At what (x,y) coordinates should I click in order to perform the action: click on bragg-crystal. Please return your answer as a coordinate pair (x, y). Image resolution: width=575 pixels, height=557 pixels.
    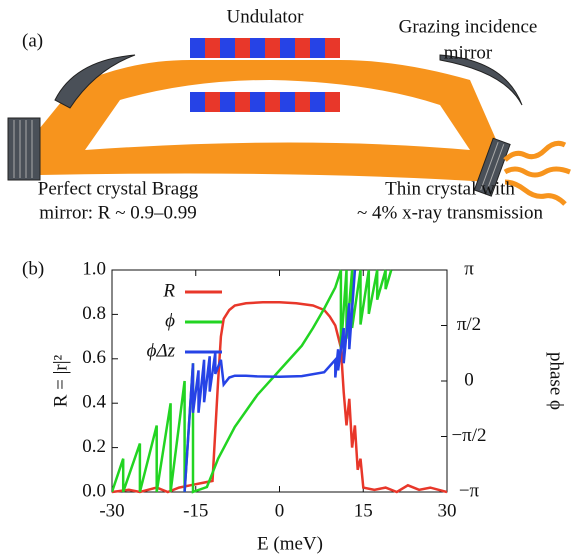
    Looking at the image, I should click on (24, 149).